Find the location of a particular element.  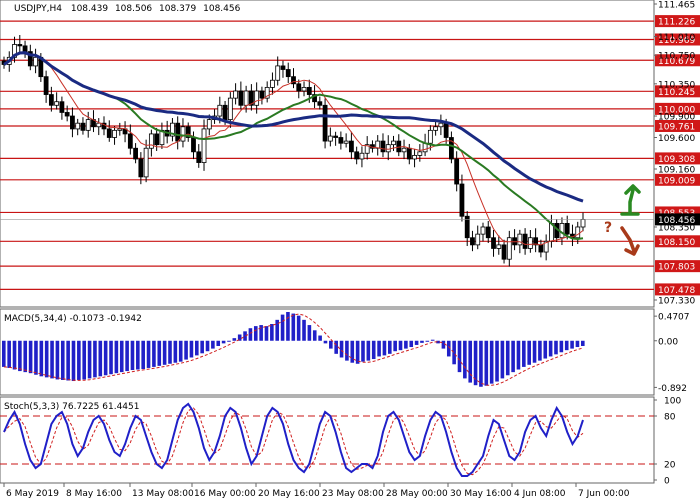

price-tick-label-3: 110.350 is located at coordinates (676, 85).